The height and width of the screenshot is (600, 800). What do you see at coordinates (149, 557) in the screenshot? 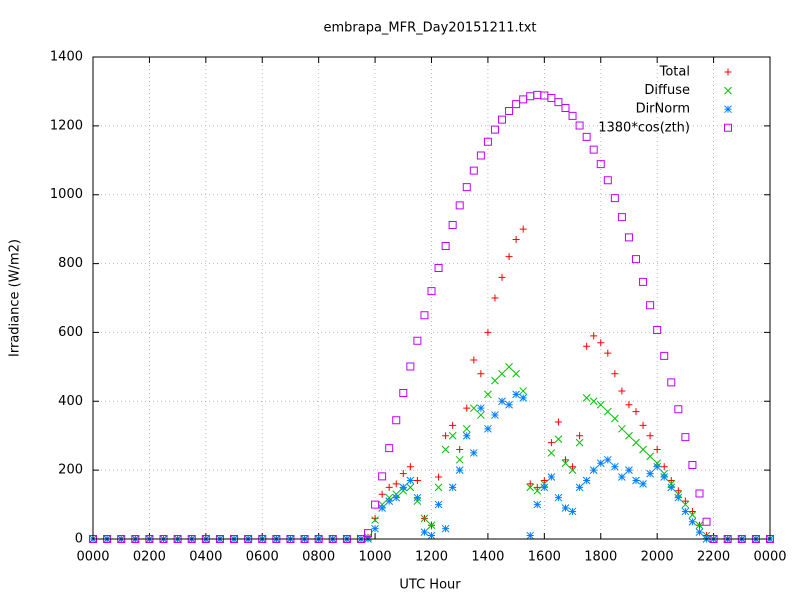
I see `x-tick-label: 0200` at bounding box center [149, 557].